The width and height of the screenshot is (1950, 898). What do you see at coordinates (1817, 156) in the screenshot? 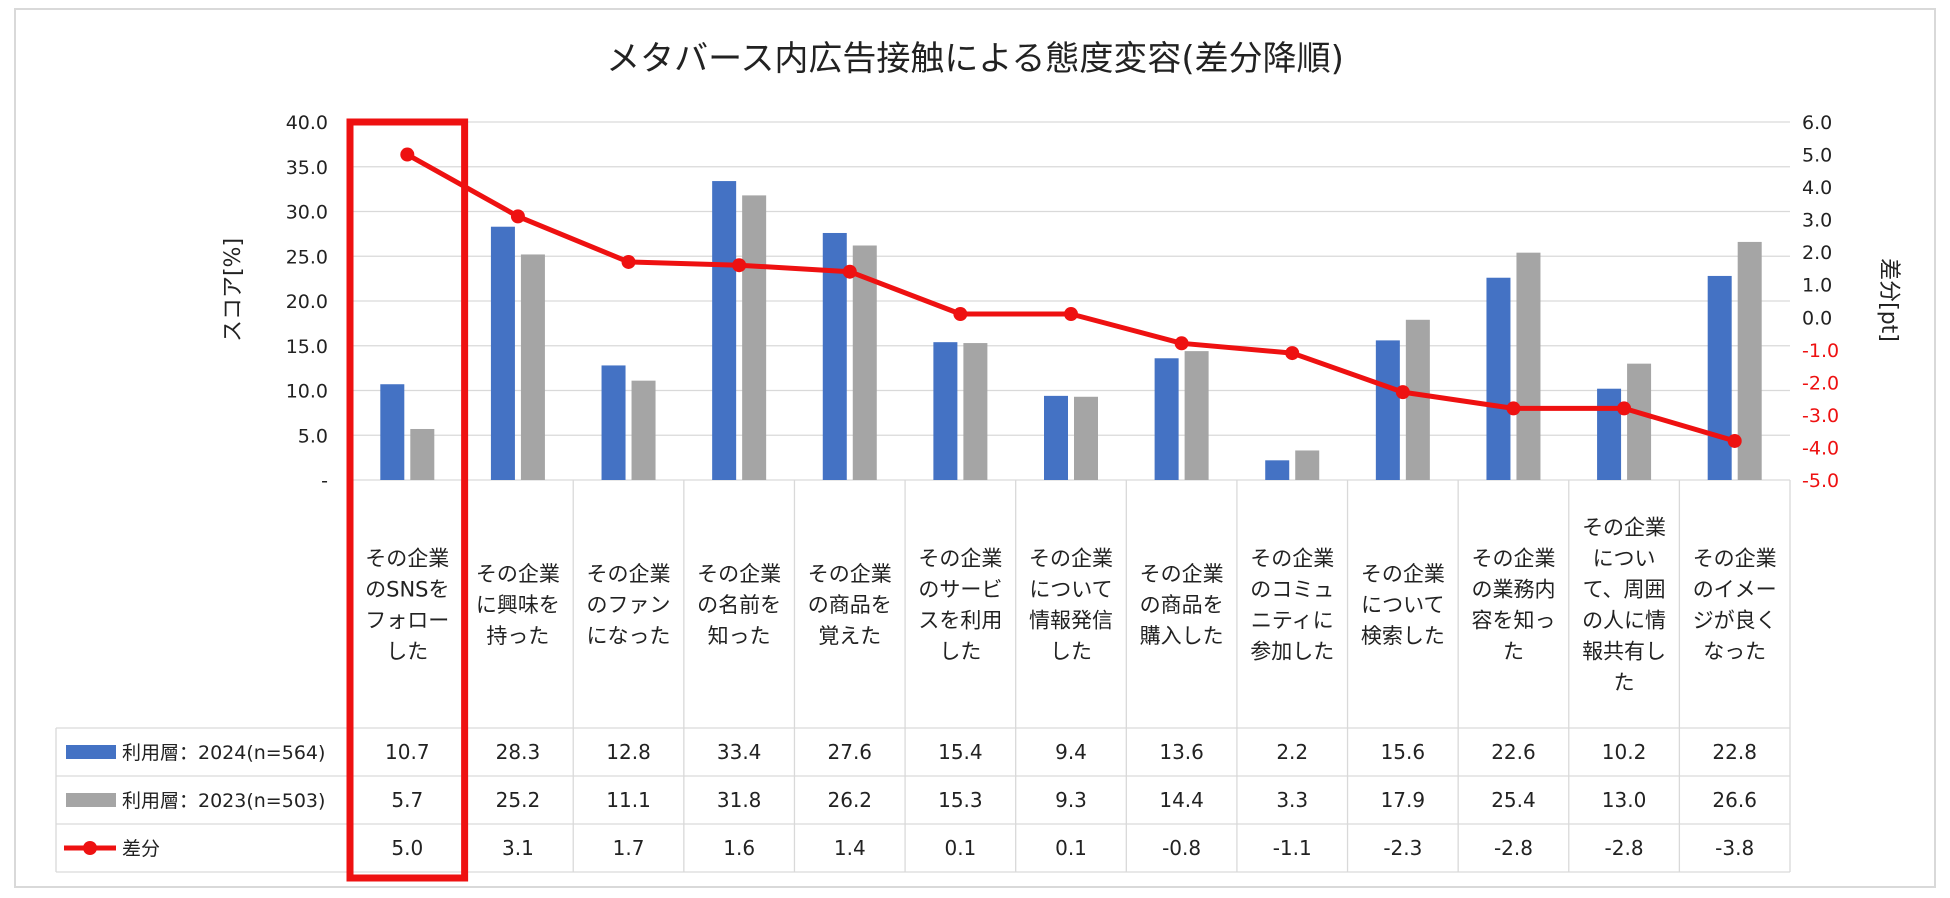
I see `y2-tick-label: 5.0` at bounding box center [1817, 156].